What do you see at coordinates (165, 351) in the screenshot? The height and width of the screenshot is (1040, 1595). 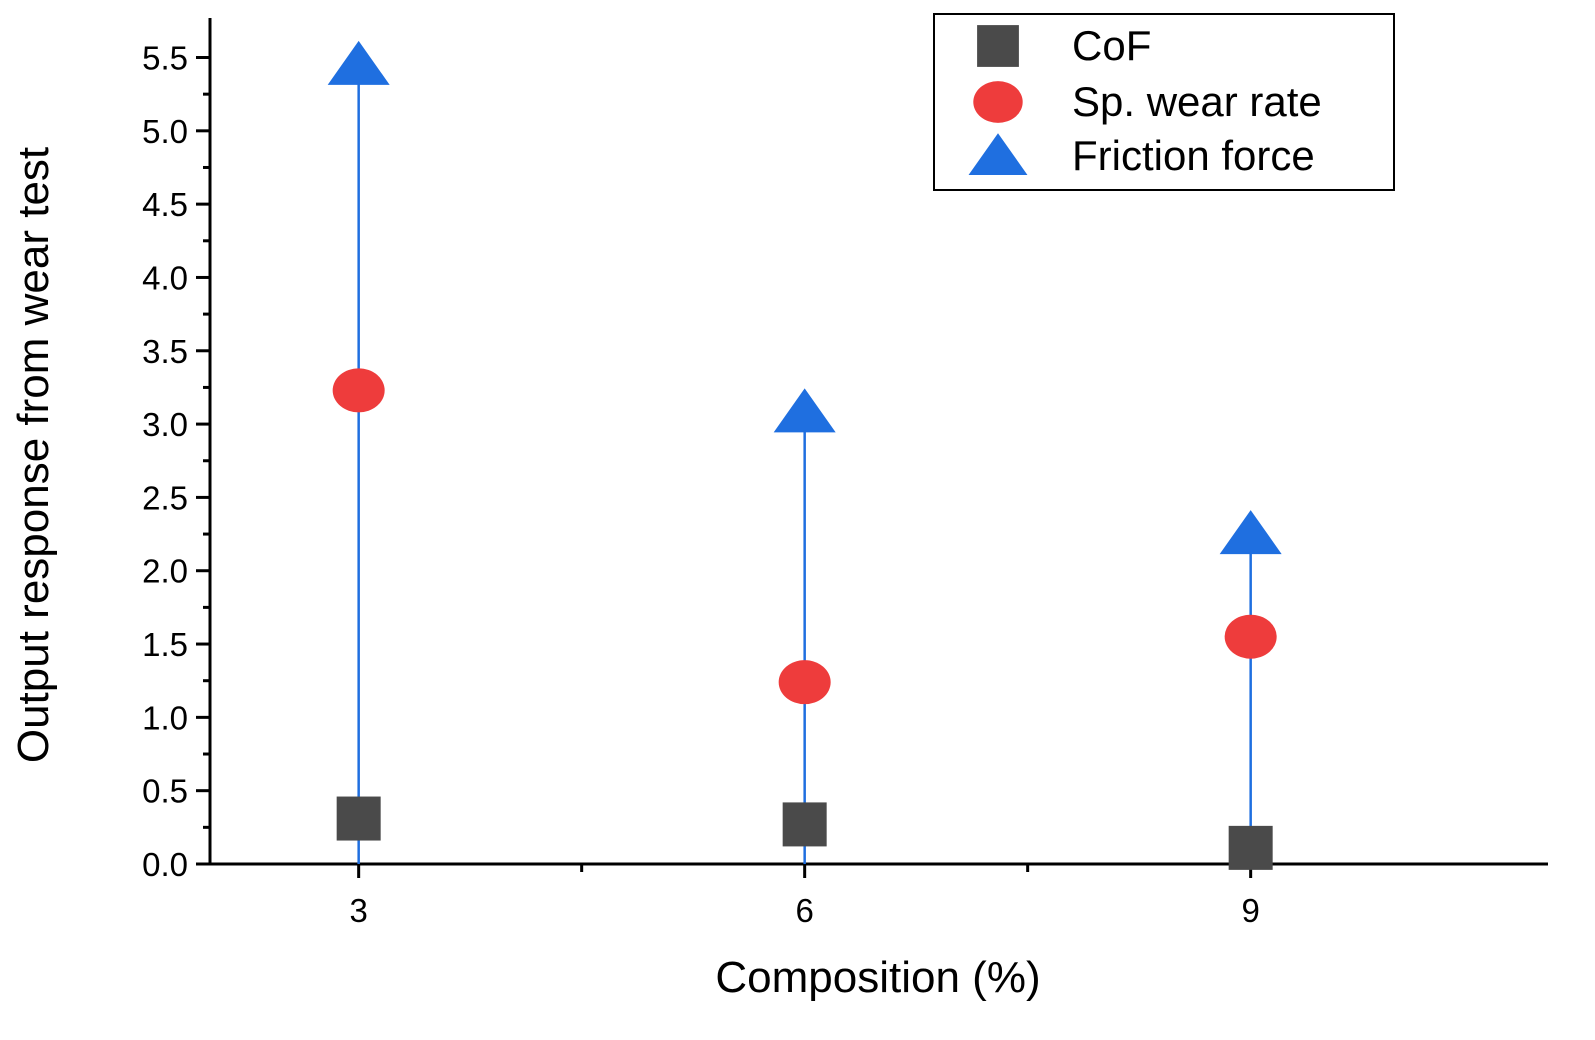 I see `y-tick-label: 3.5` at bounding box center [165, 351].